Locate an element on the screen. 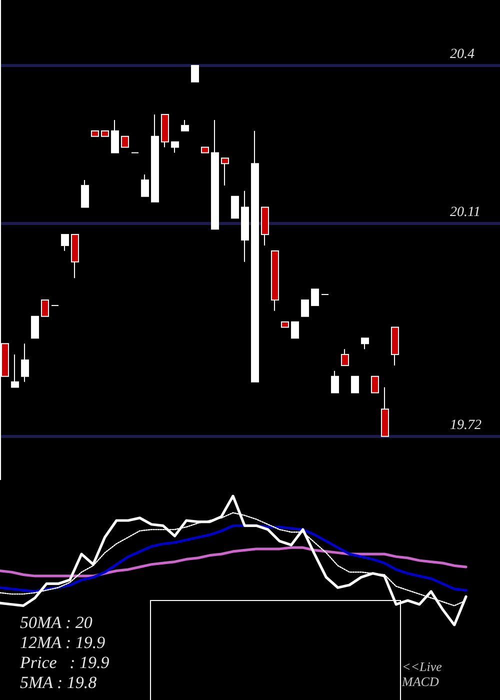 This screenshot has width=500, height=700. text: Price : 19.9 is located at coordinates (65, 663).